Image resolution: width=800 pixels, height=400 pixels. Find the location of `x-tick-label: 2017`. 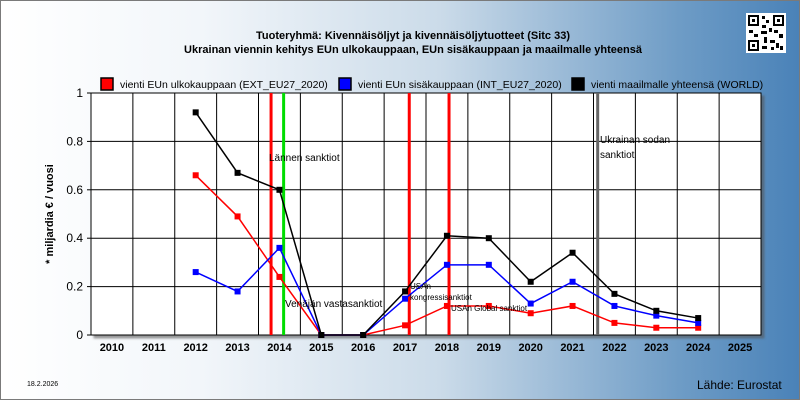

x-tick-label: 2017 is located at coordinates (405, 348).